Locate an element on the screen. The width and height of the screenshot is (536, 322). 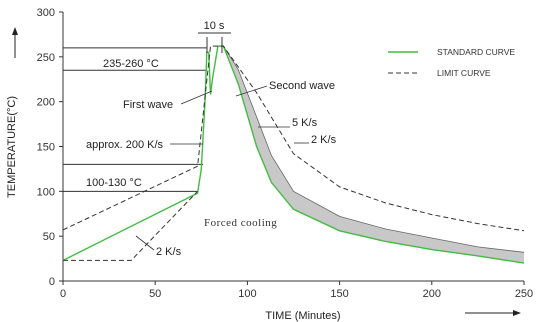
legend: STANDARD CURVE LIMIT CURVE is located at coordinates (451, 62).